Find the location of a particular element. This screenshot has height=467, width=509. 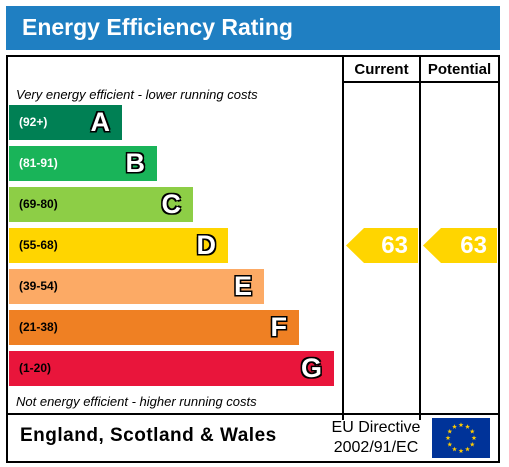

band-range: (1-20) is located at coordinates (35, 368).